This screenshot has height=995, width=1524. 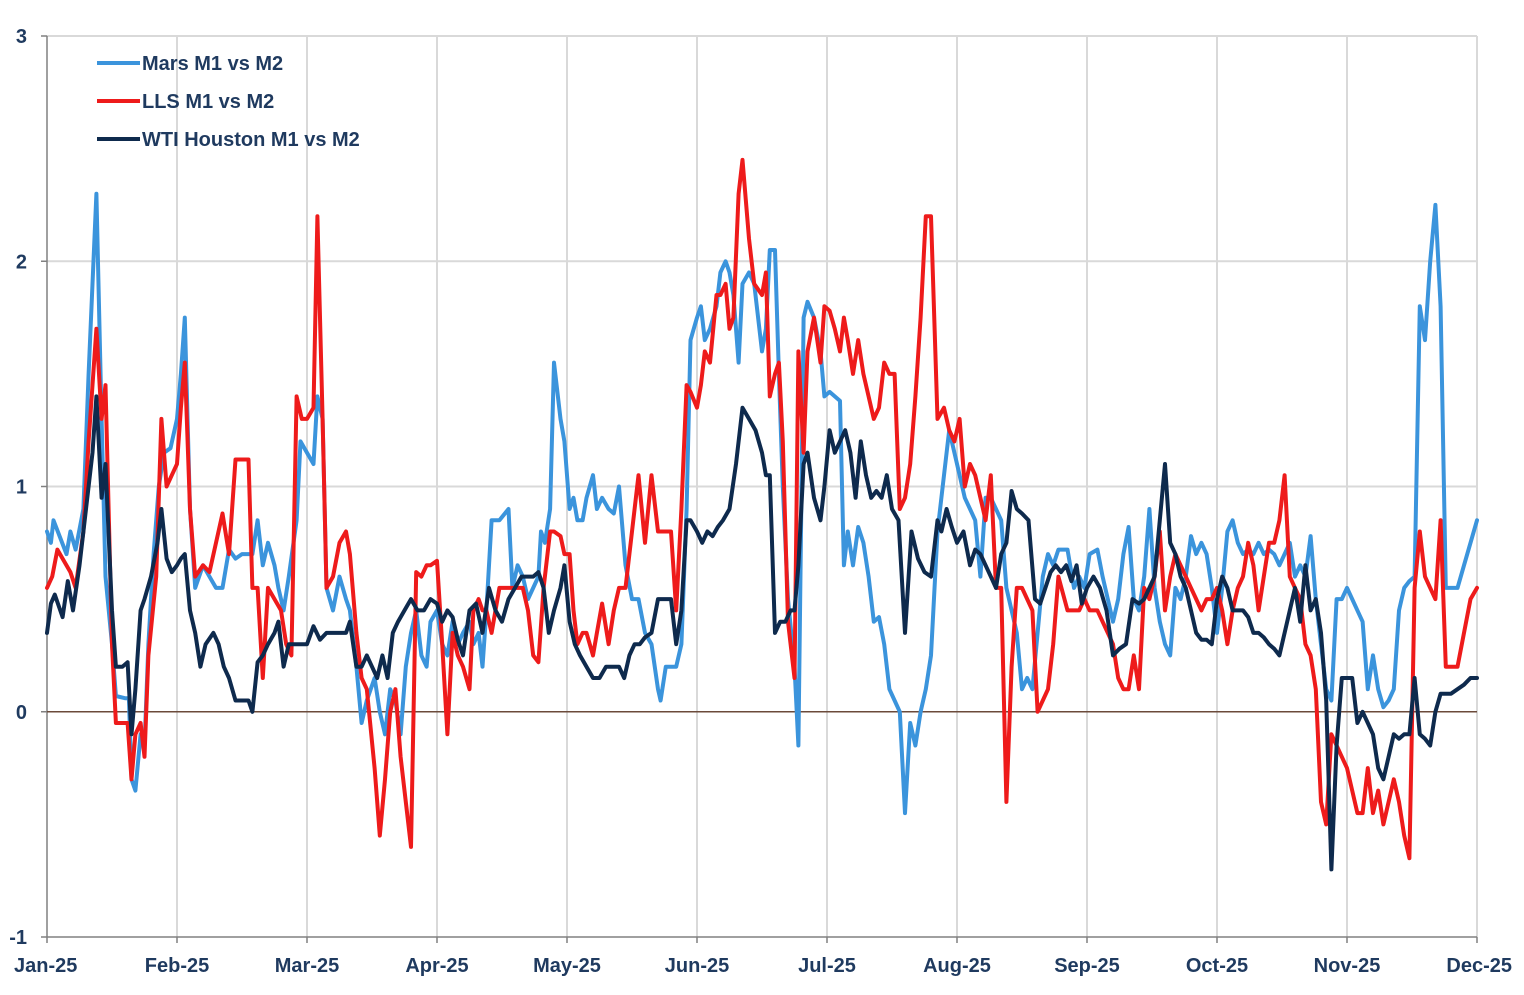 What do you see at coordinates (567, 966) in the screenshot?
I see `x-tick-label: May-25` at bounding box center [567, 966].